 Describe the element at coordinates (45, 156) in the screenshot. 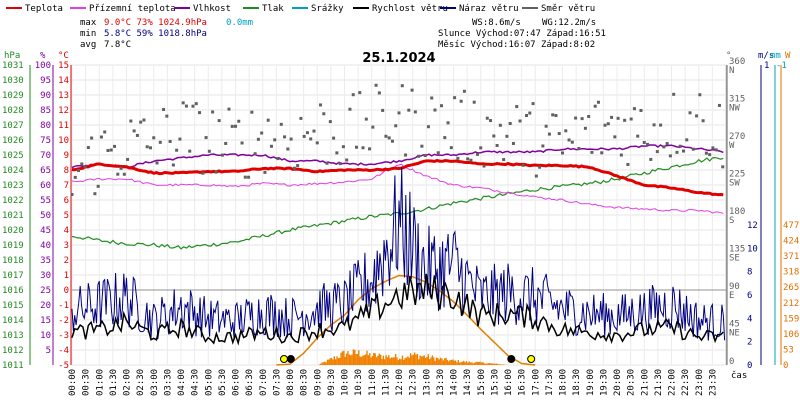

I see `tick-label-pct: 70` at that location.